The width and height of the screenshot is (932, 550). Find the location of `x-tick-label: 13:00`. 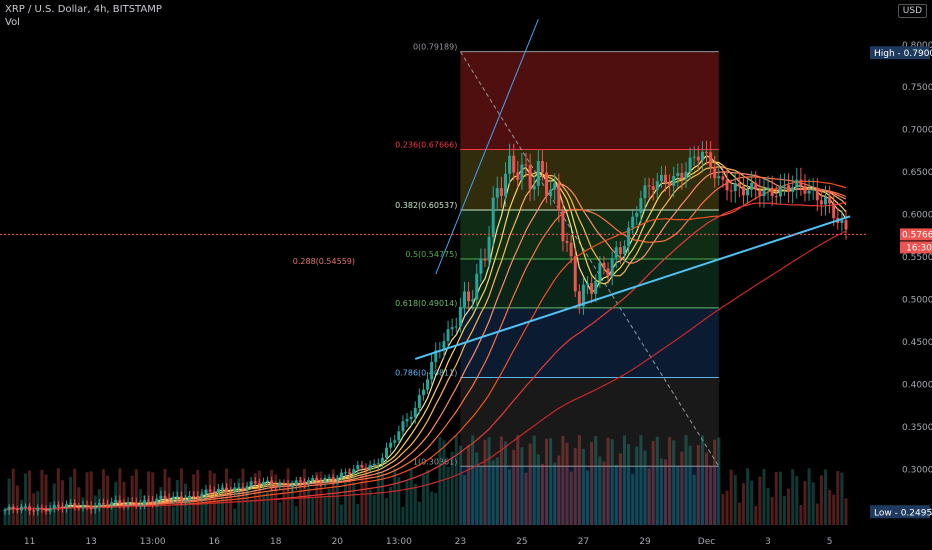

x-tick-label: 13:00 is located at coordinates (153, 542).